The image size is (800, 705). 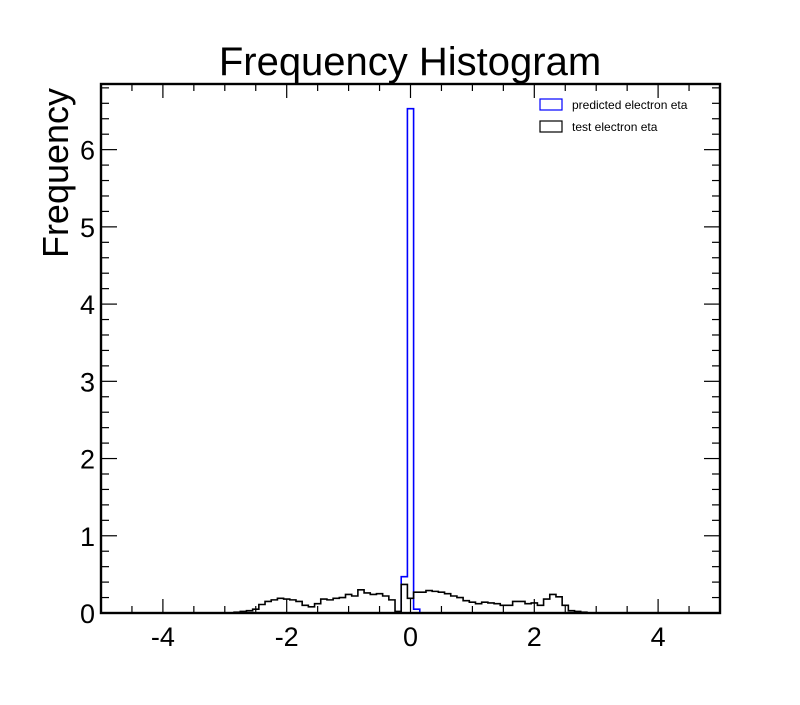 I want to click on series-1-histogram, so click(x=407, y=598).